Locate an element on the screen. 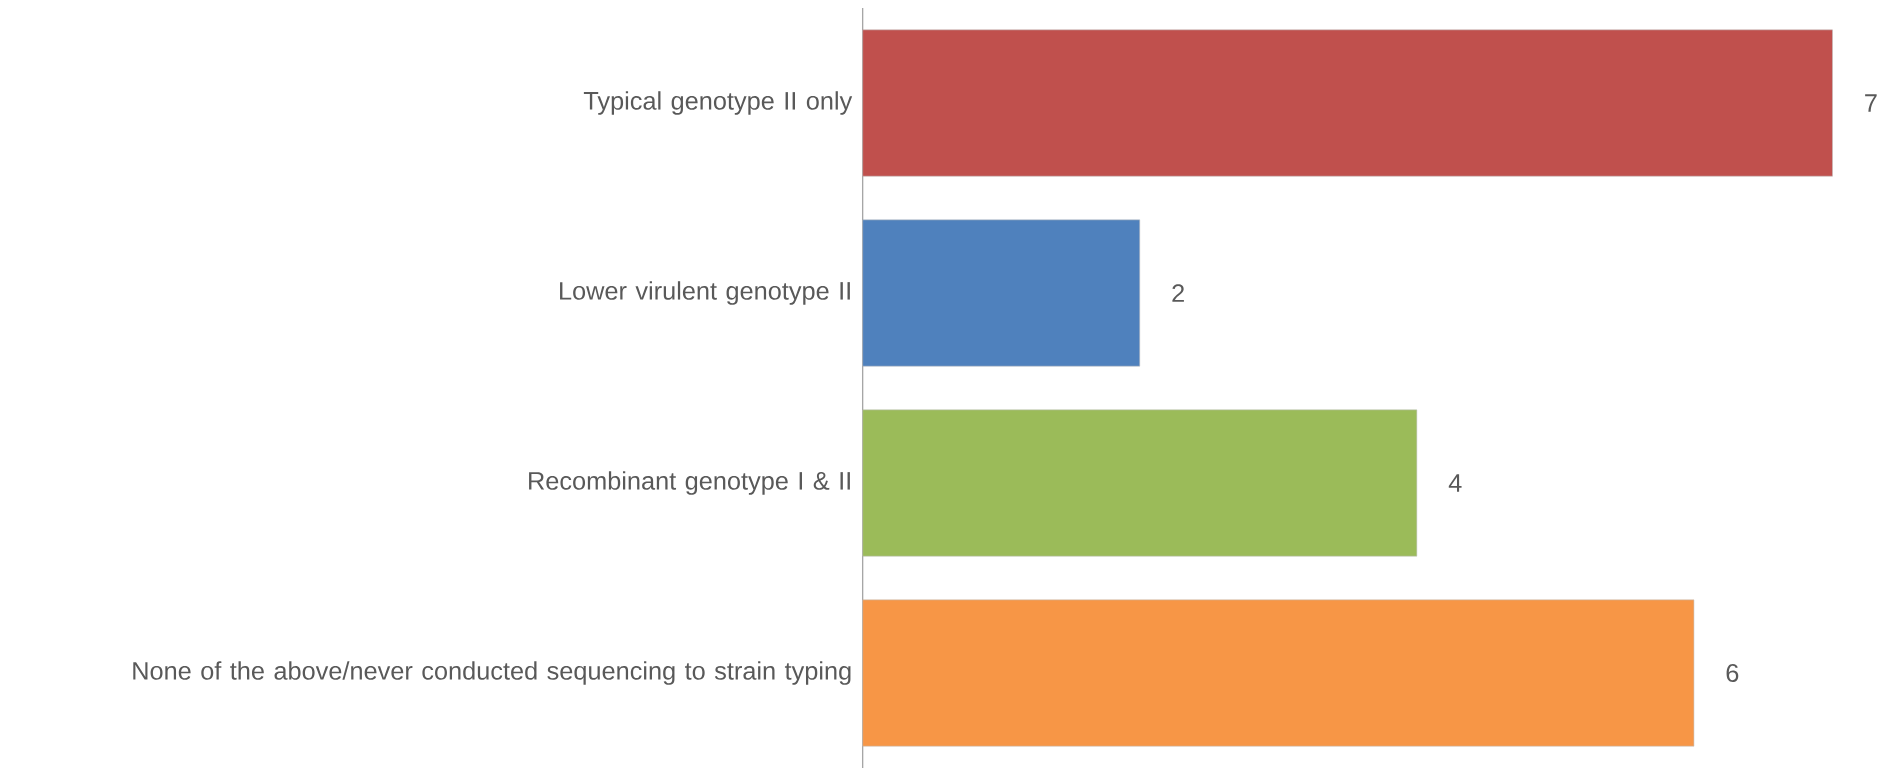  data-label: 2 is located at coordinates (1178, 293).